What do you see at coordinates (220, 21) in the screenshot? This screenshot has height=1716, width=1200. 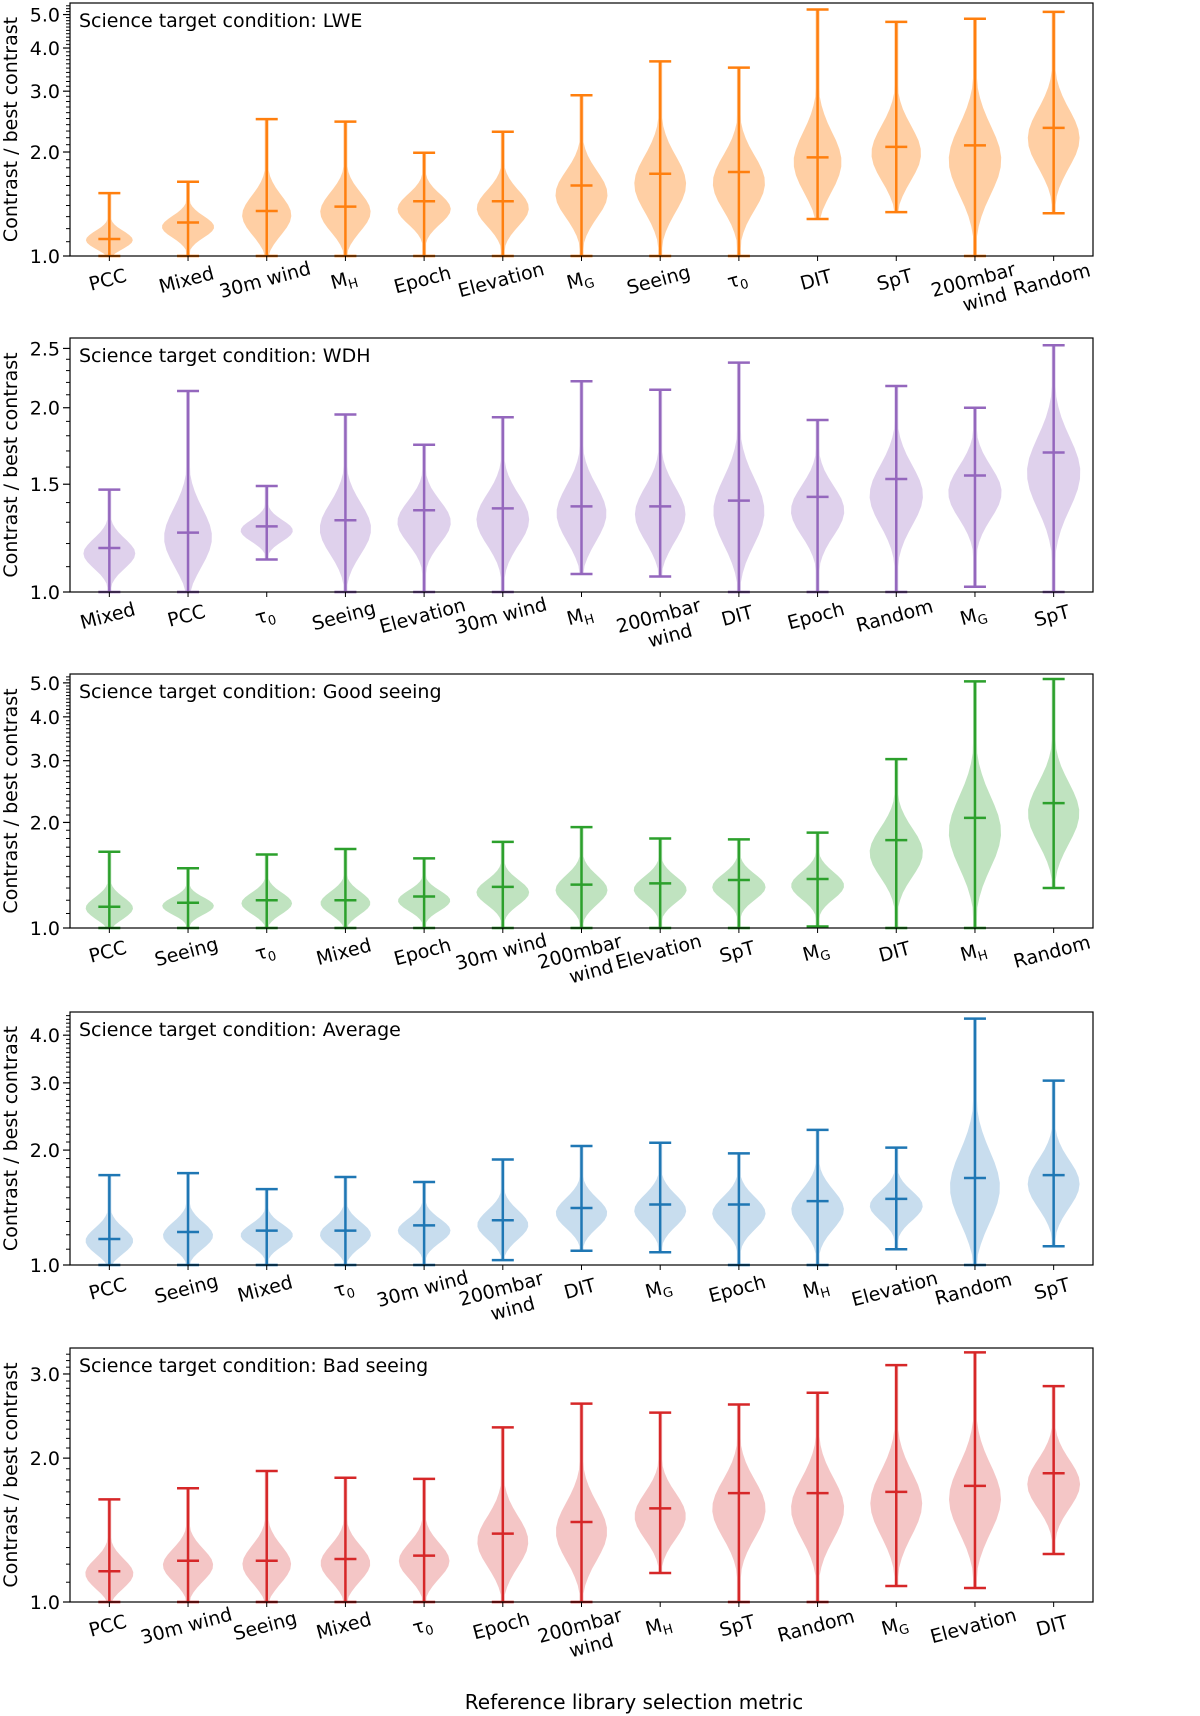 I see `panel-title: Science target condition: LWE` at bounding box center [220, 21].